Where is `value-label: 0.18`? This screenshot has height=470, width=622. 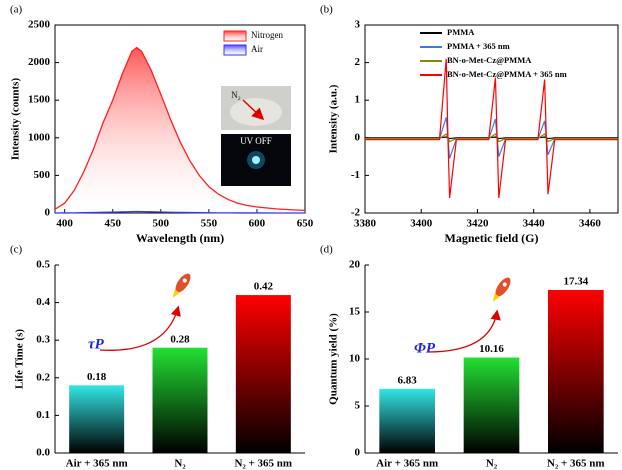 value-label: 0.18 is located at coordinates (97, 377).